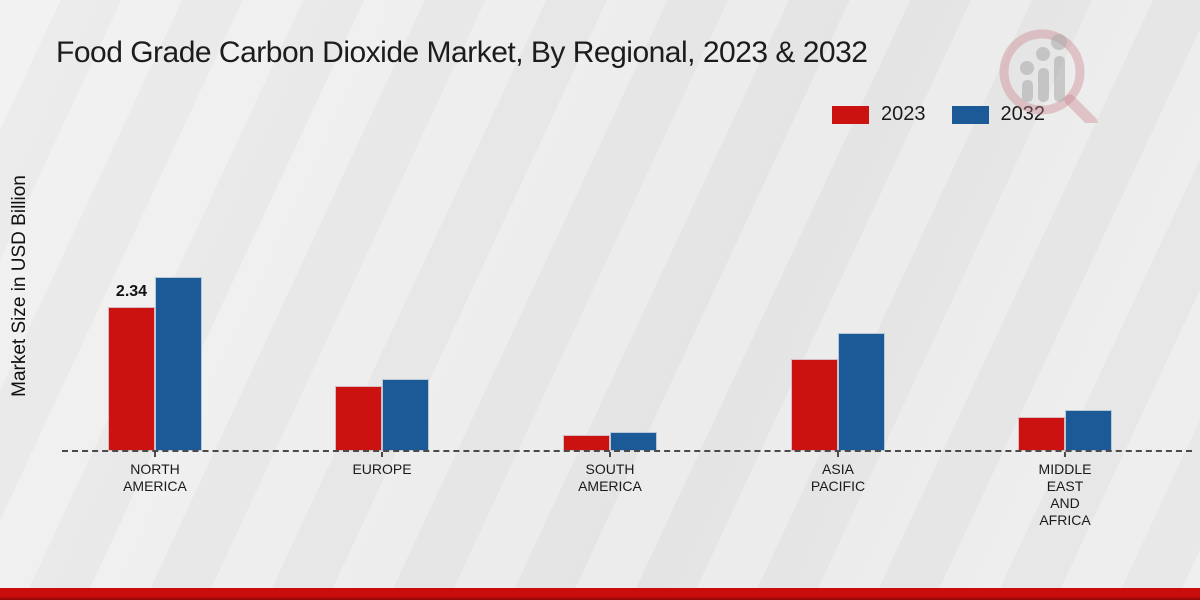  I want to click on legend-swatch-2032-icon, so click(970, 114).